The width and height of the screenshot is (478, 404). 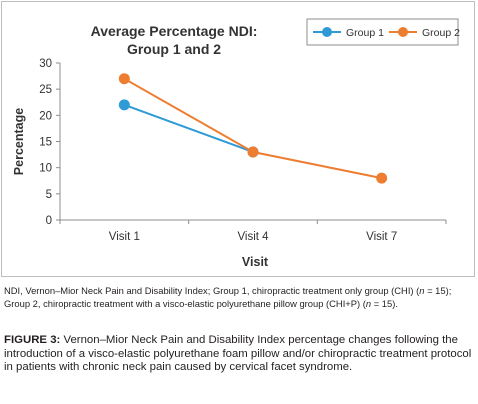 What do you see at coordinates (45, 64) in the screenshot?
I see `y-tick-label: 30` at bounding box center [45, 64].